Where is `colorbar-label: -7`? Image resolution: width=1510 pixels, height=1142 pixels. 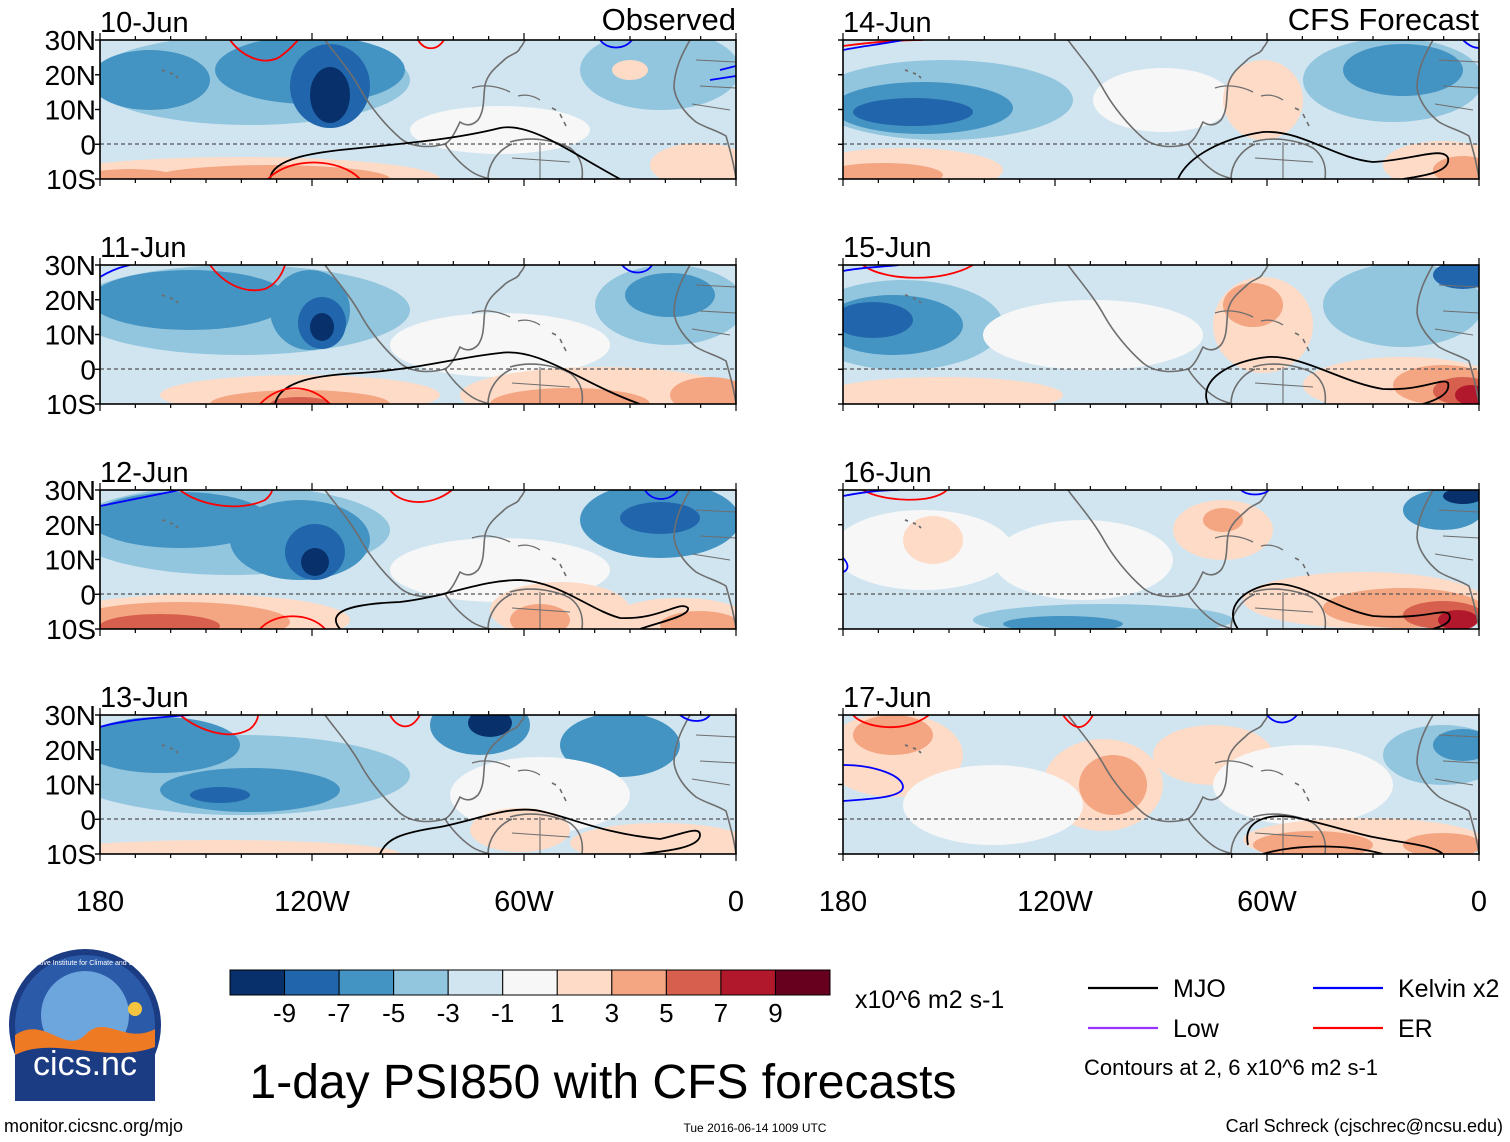
colorbar-label: -7 is located at coordinates (339, 1013).